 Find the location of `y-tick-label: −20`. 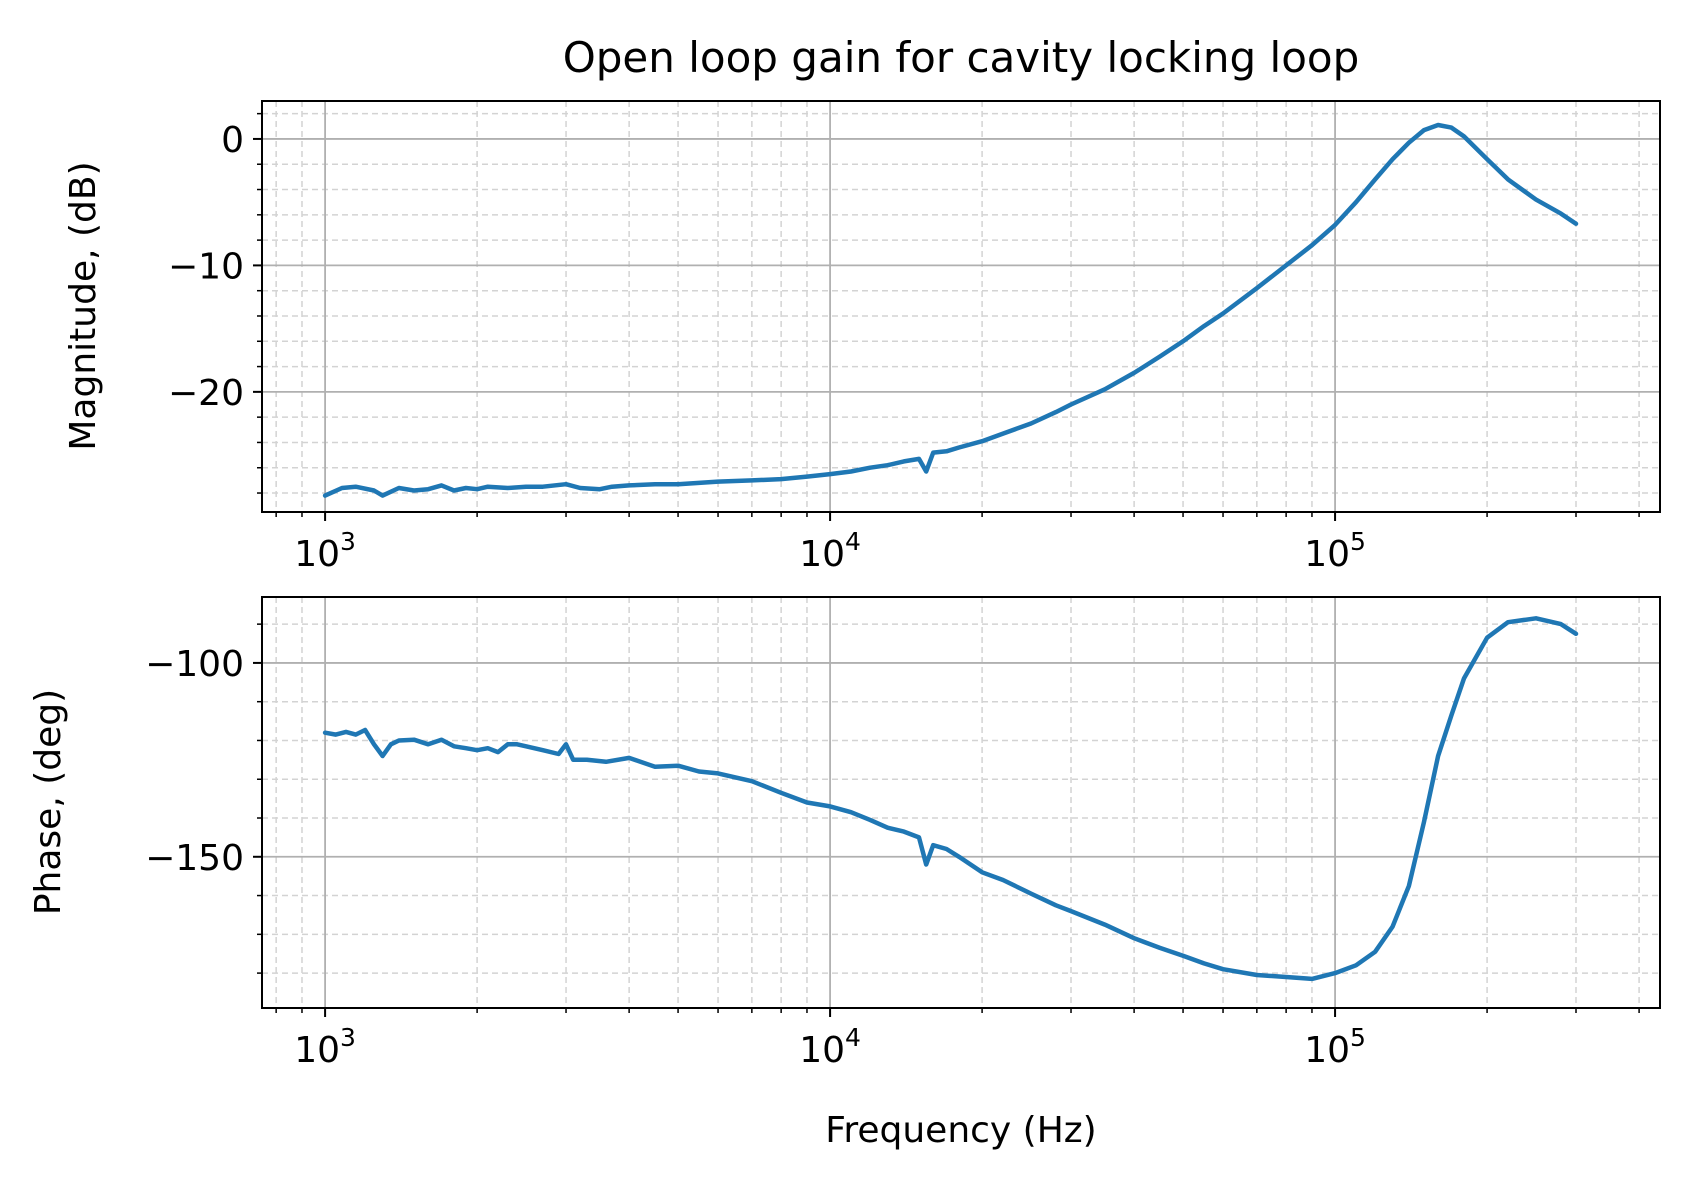

y-tick-label: −20 is located at coordinates (206, 393).